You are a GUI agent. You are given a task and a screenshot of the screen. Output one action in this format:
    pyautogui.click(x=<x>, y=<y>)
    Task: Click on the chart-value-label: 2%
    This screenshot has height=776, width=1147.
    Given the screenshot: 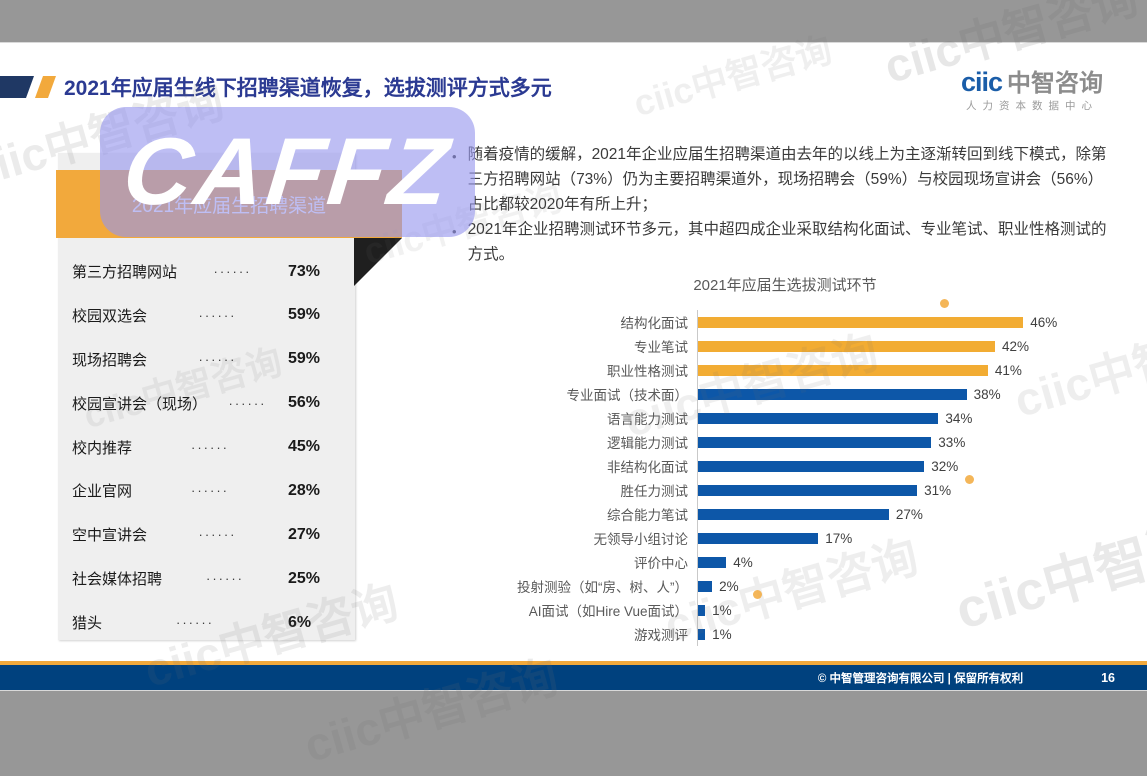 What is the action you would take?
    pyautogui.click(x=729, y=586)
    